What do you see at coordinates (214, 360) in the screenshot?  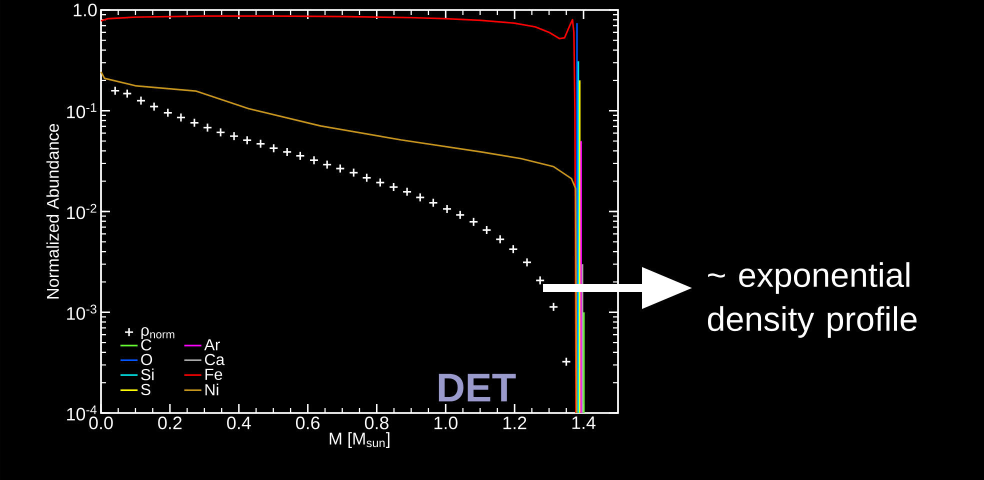 I see `legend-label: Ca` at bounding box center [214, 360].